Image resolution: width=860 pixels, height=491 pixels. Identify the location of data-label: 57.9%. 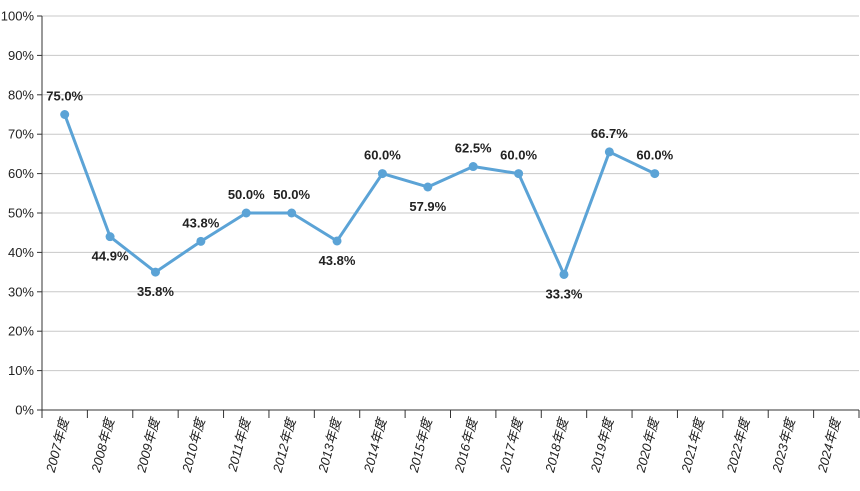
(427, 206).